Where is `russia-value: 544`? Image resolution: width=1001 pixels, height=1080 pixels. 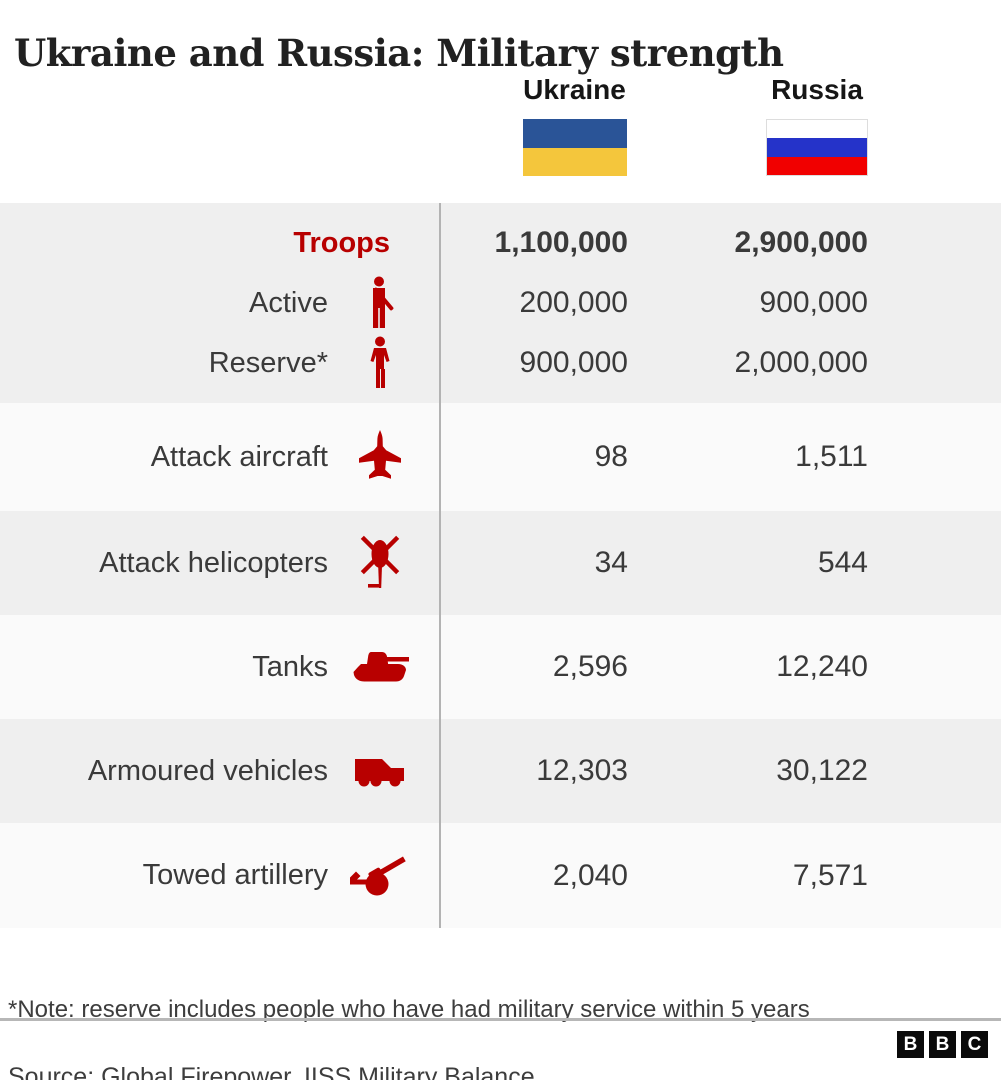
russia-value: 544 is located at coordinates (842, 562).